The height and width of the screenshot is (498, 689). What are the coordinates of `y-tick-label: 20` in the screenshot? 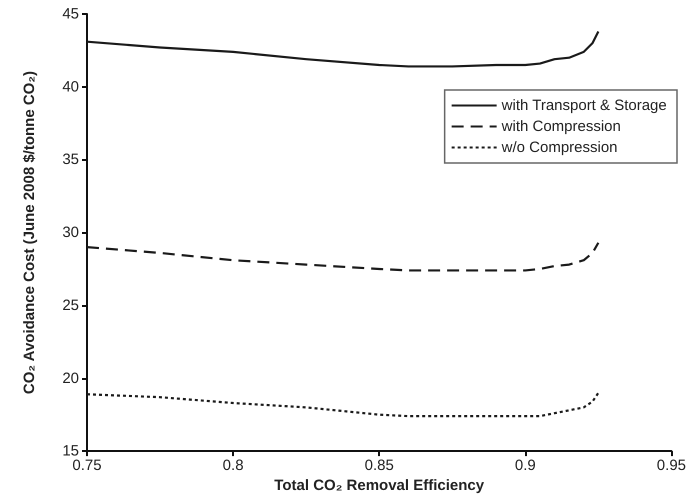 It's located at (70, 378).